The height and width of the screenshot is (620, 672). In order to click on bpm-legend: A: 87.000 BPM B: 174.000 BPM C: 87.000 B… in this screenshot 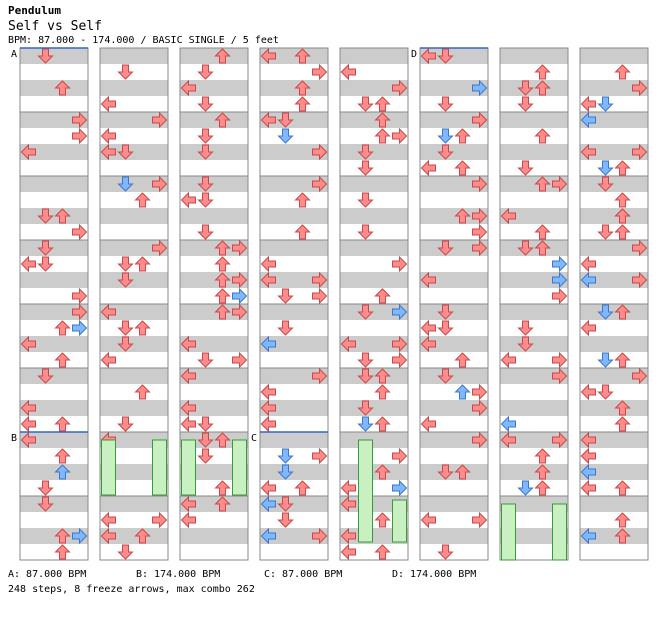, I will do `click(308, 576)`.